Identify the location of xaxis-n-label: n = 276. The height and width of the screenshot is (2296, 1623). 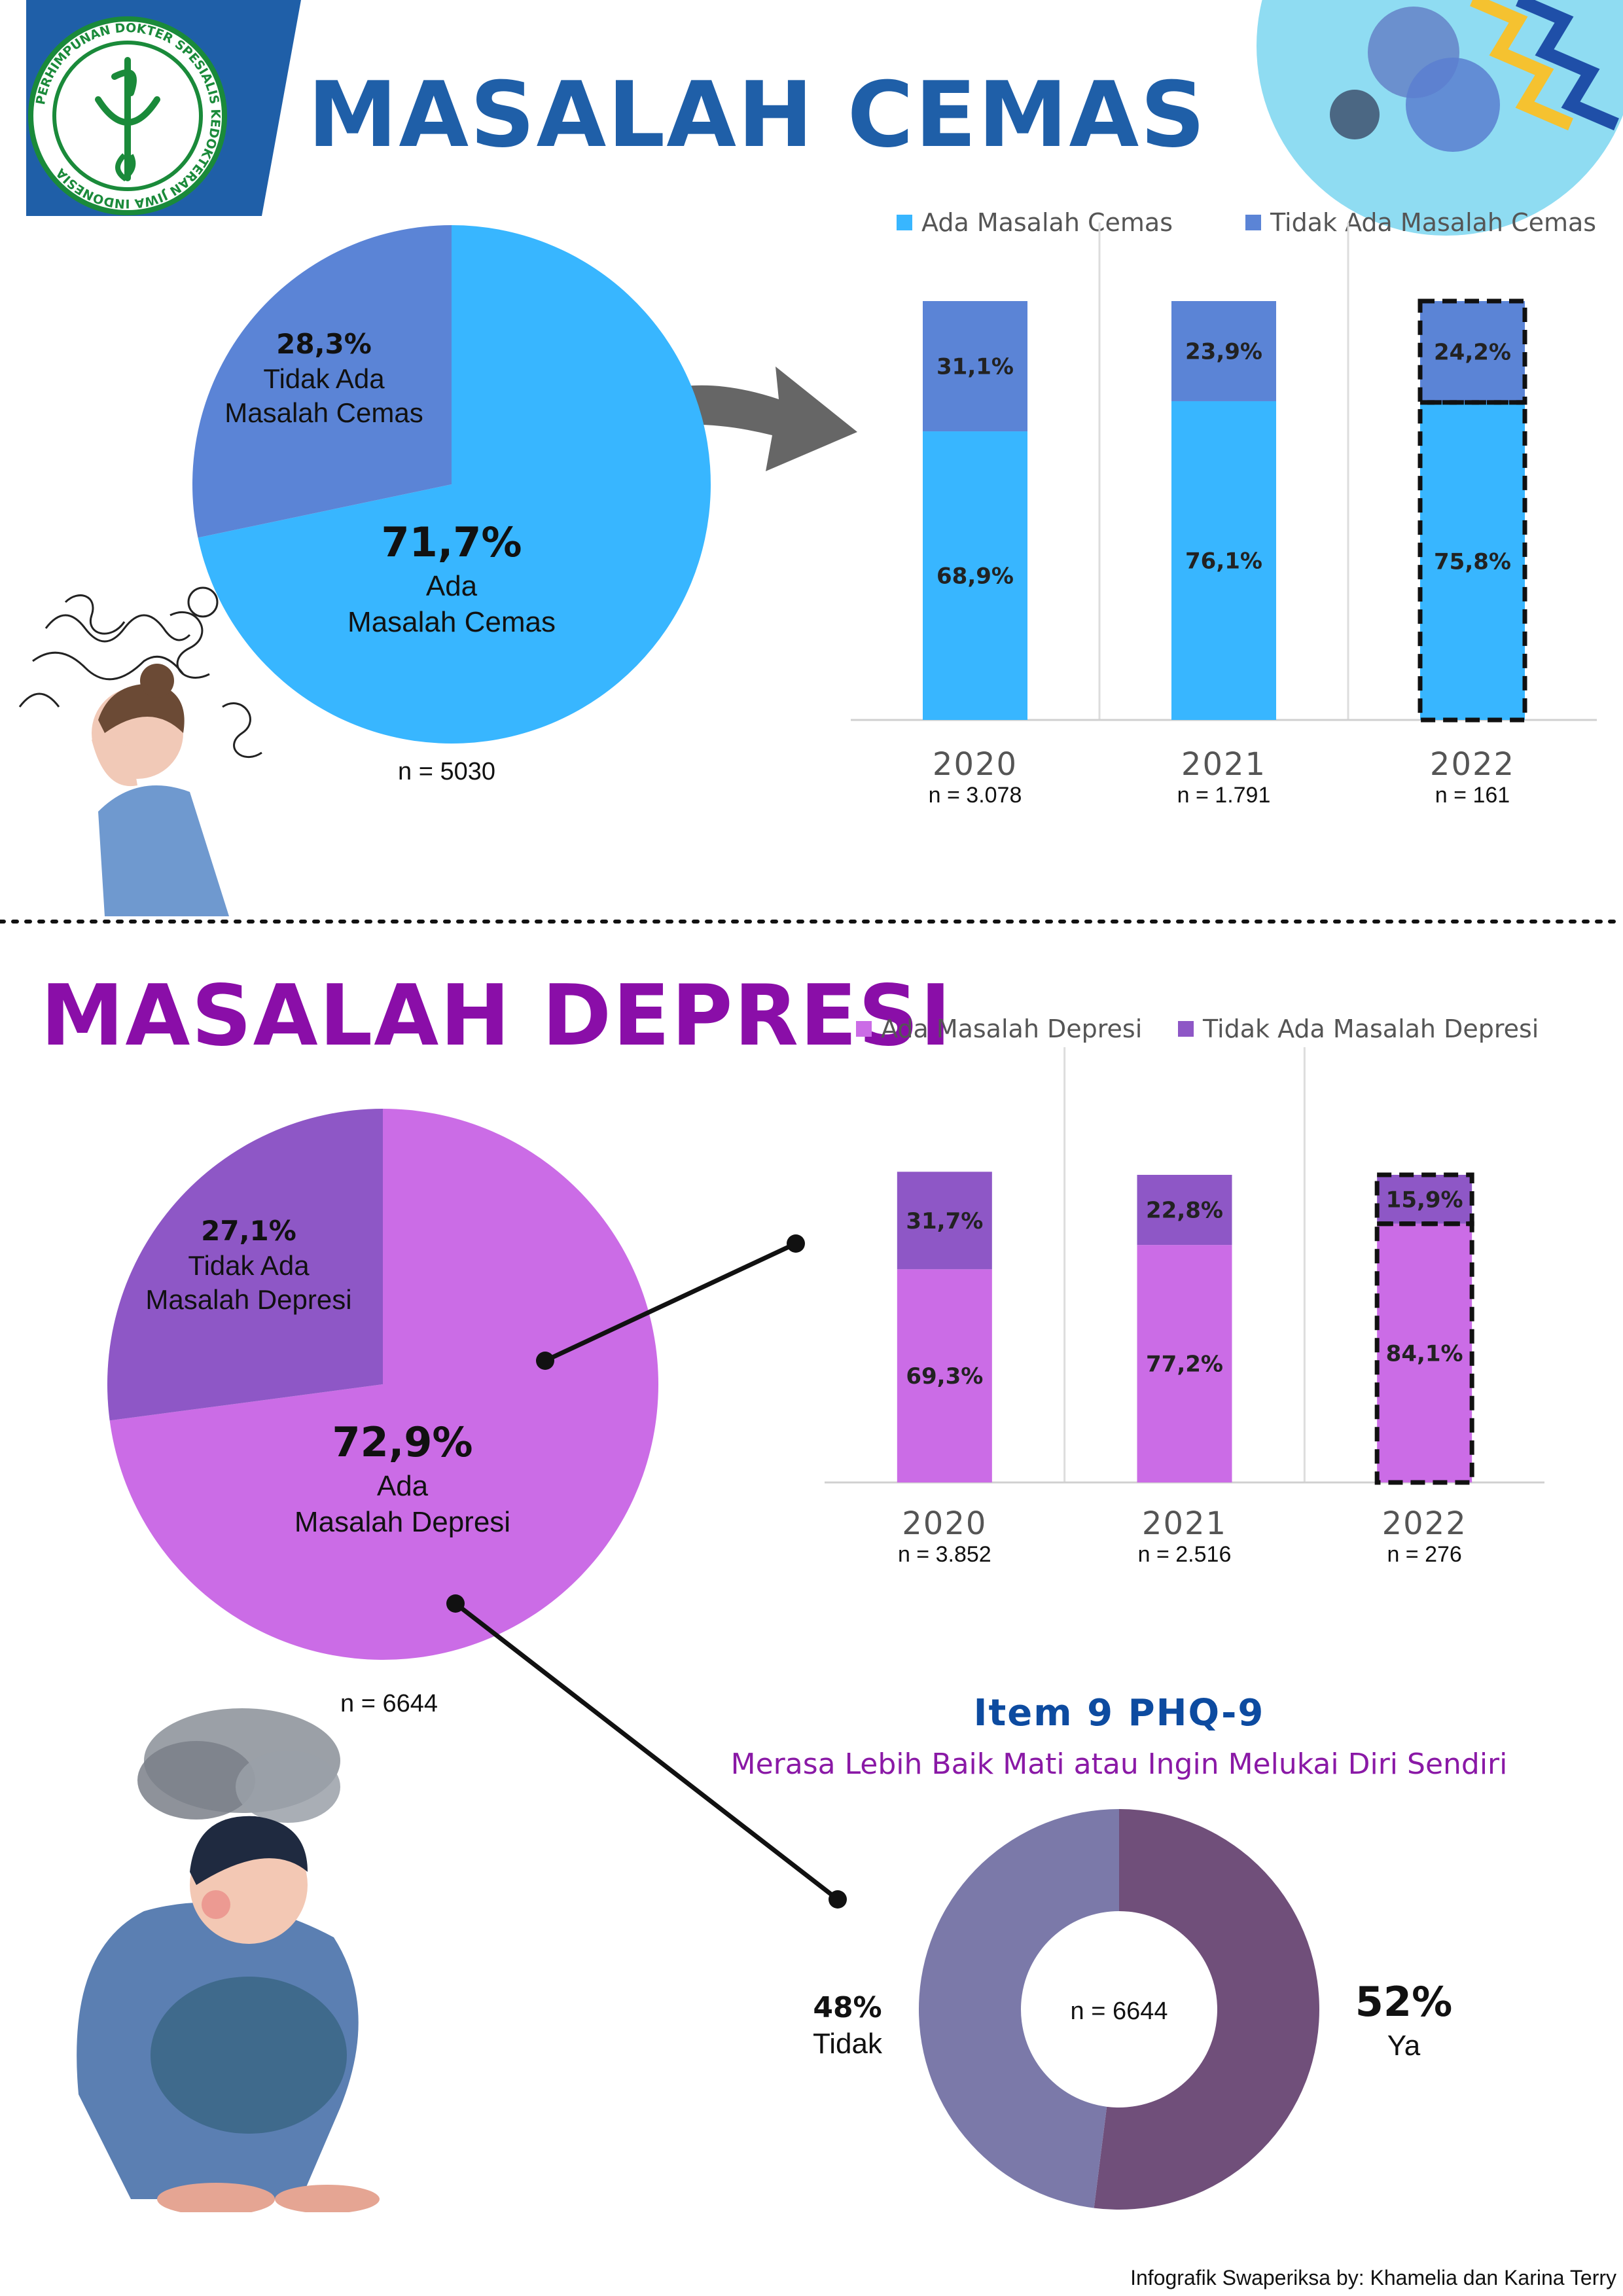
(1424, 1554).